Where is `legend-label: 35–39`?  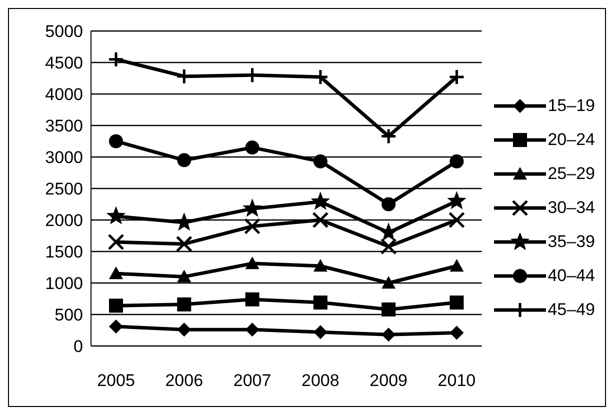 legend-label: 35–39 is located at coordinates (571, 242).